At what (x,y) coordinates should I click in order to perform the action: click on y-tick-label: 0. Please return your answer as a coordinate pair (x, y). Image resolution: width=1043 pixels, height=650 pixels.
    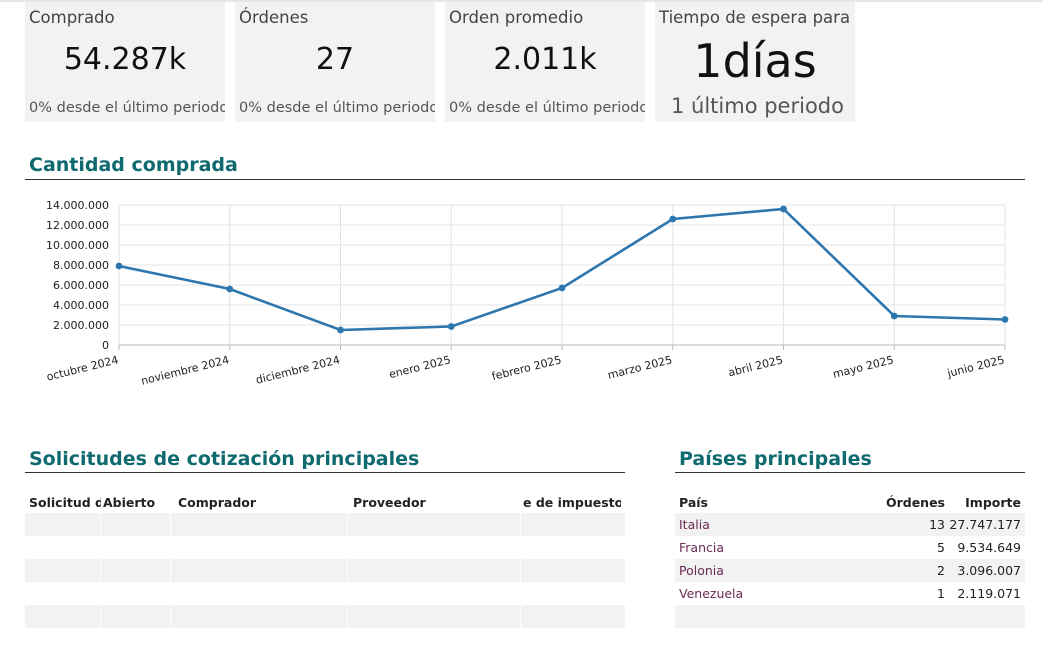
    Looking at the image, I should click on (105, 345).